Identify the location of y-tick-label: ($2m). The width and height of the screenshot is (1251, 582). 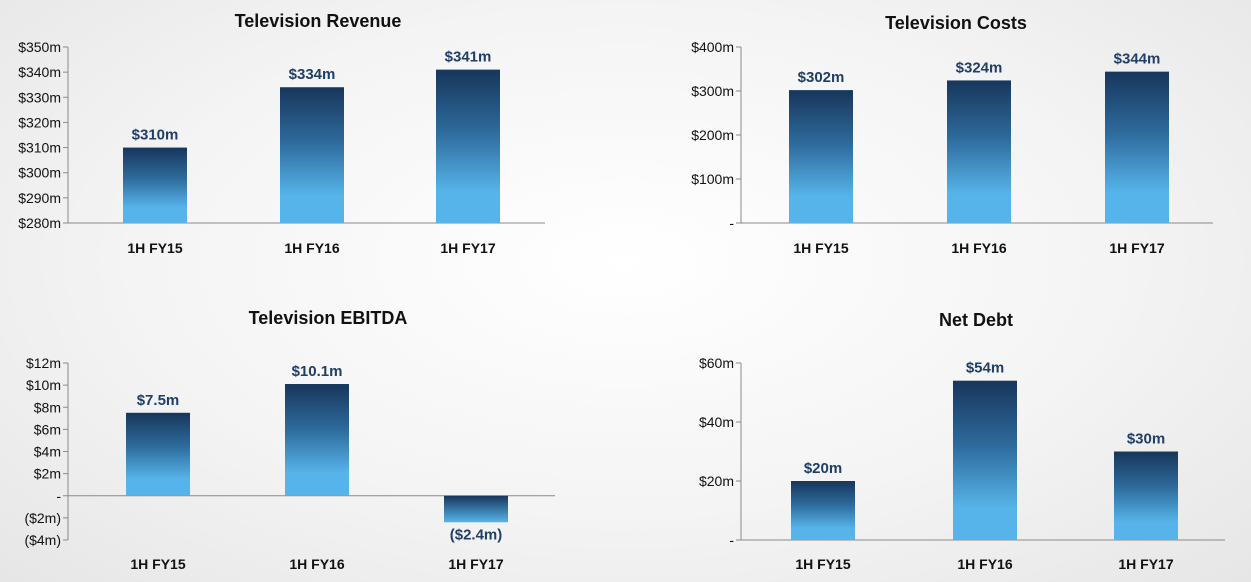
(42, 518).